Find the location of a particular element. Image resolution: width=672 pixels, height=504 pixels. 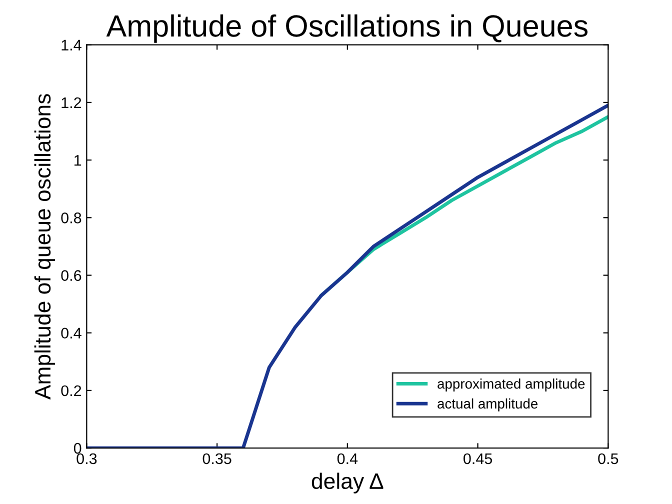

x-tick-label: 0.35 is located at coordinates (217, 458).